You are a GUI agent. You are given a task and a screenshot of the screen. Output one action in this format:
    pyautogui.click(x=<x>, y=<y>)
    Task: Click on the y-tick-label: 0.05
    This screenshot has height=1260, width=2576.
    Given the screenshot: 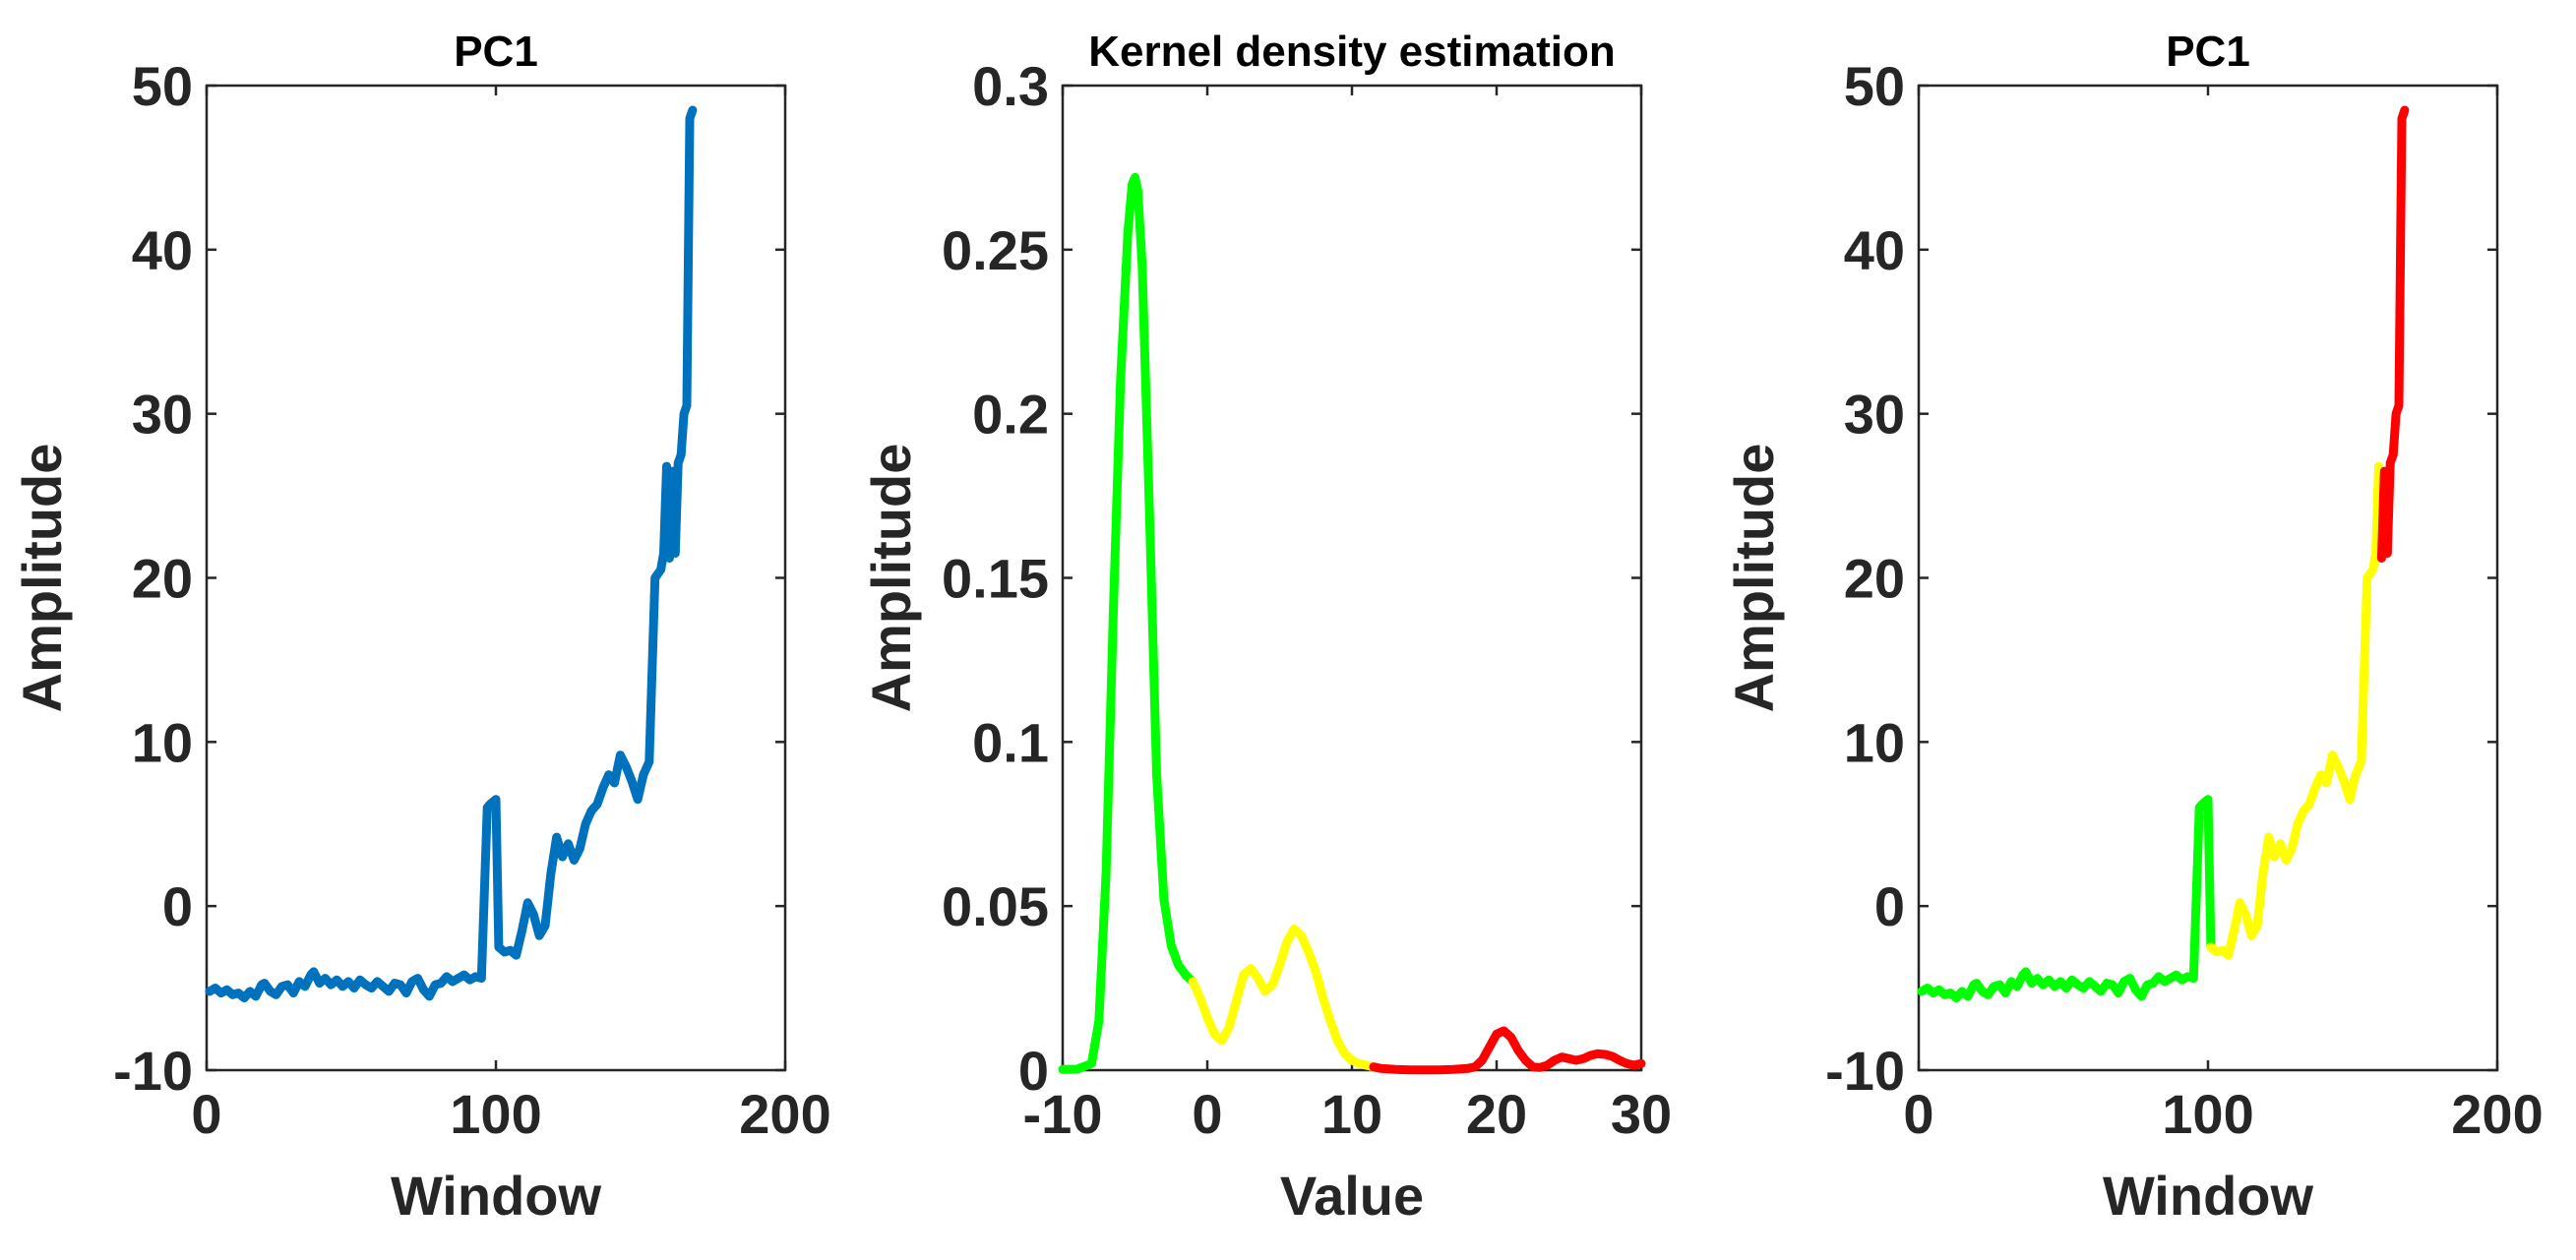 What is the action you would take?
    pyautogui.click(x=995, y=906)
    